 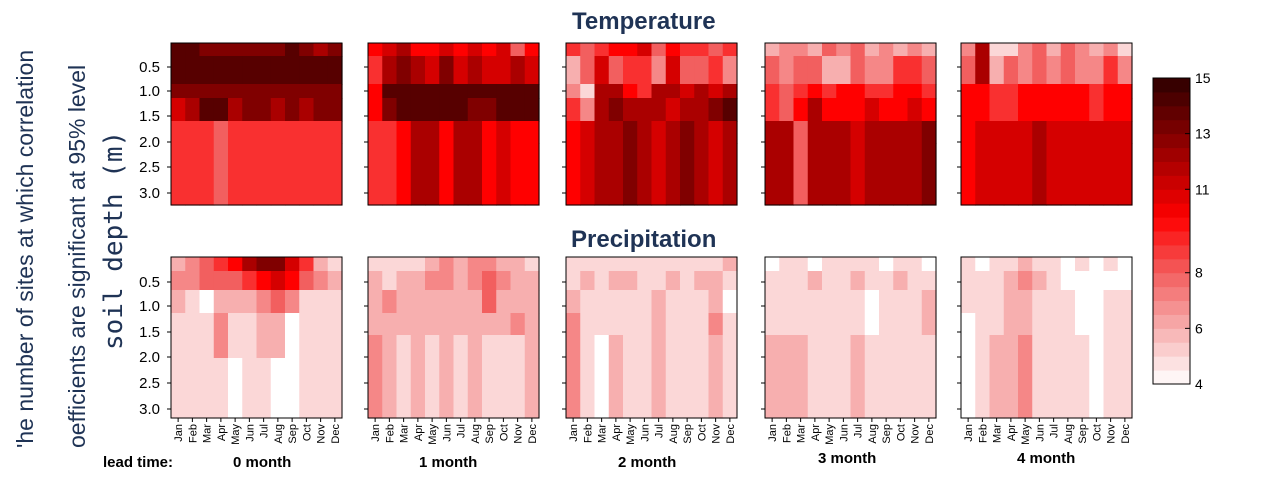 I want to click on x-tick-label: Sep, so click(x=1083, y=434).